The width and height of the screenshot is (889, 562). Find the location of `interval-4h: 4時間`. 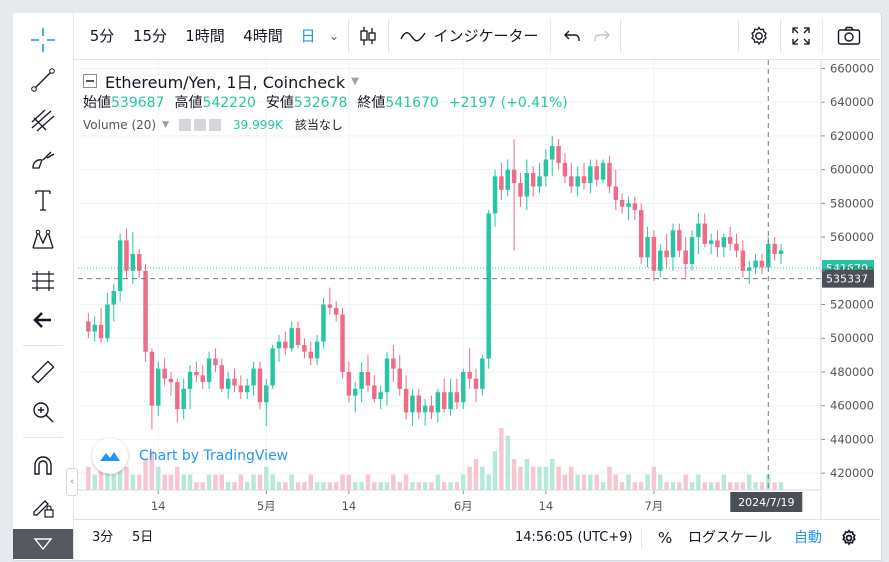

interval-4h: 4時間 is located at coordinates (263, 36).